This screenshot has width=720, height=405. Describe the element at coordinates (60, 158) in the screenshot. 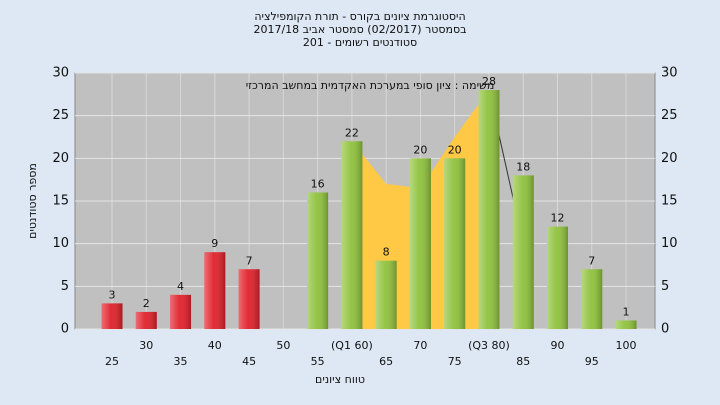

I see `y-tick-label: 20` at that location.